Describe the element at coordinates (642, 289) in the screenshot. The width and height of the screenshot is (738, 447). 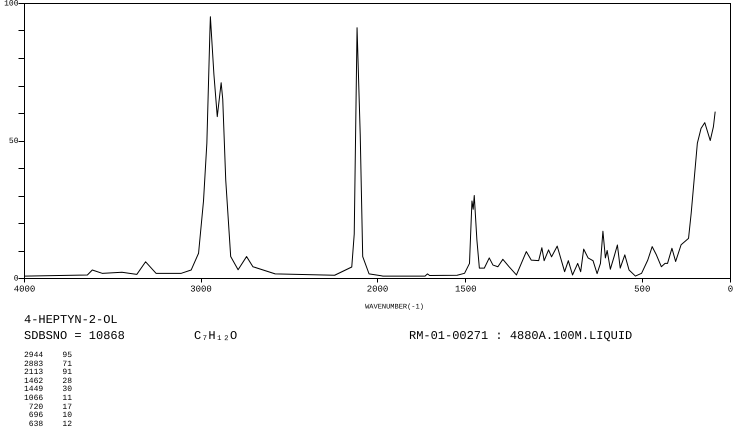
I see `x-tick-label: 500` at that location.